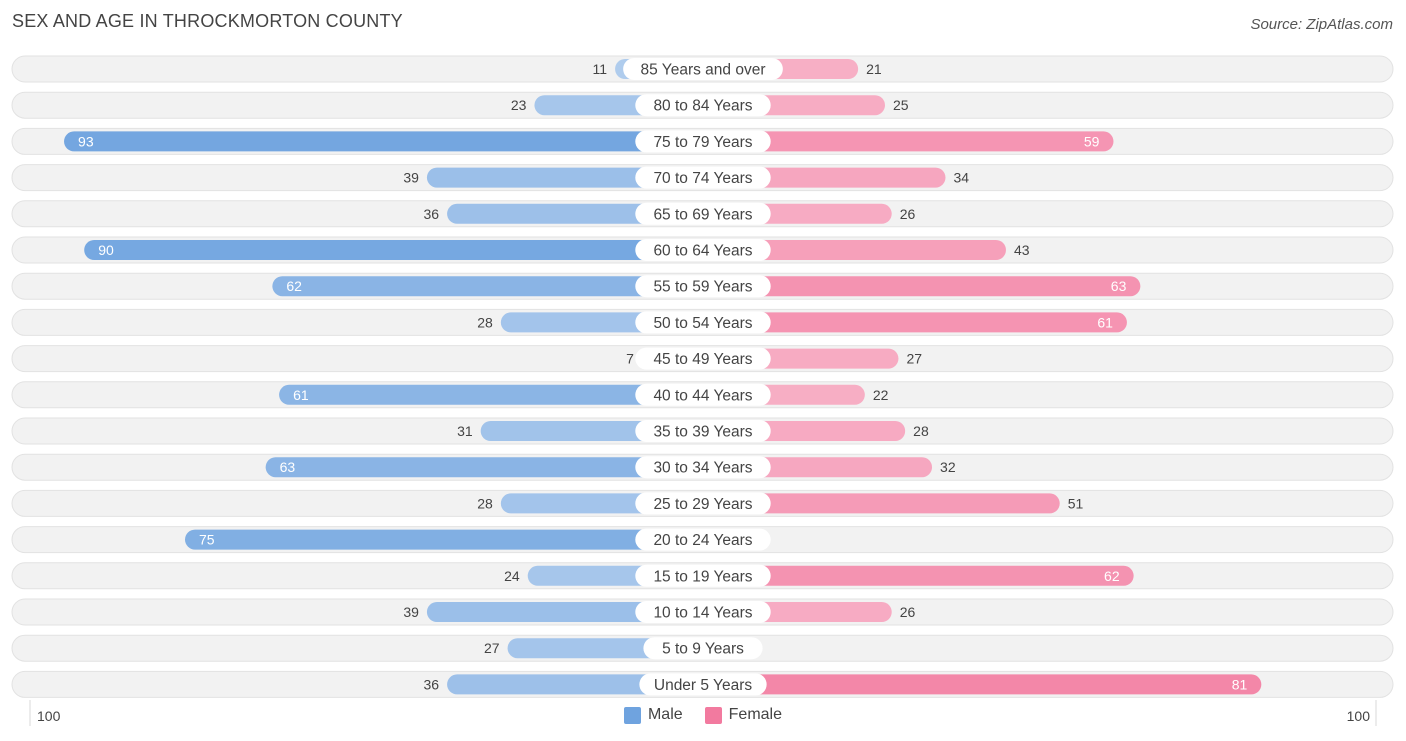  What do you see at coordinates (1240, 684) in the screenshot?
I see `female-value-label: 81` at bounding box center [1240, 684].